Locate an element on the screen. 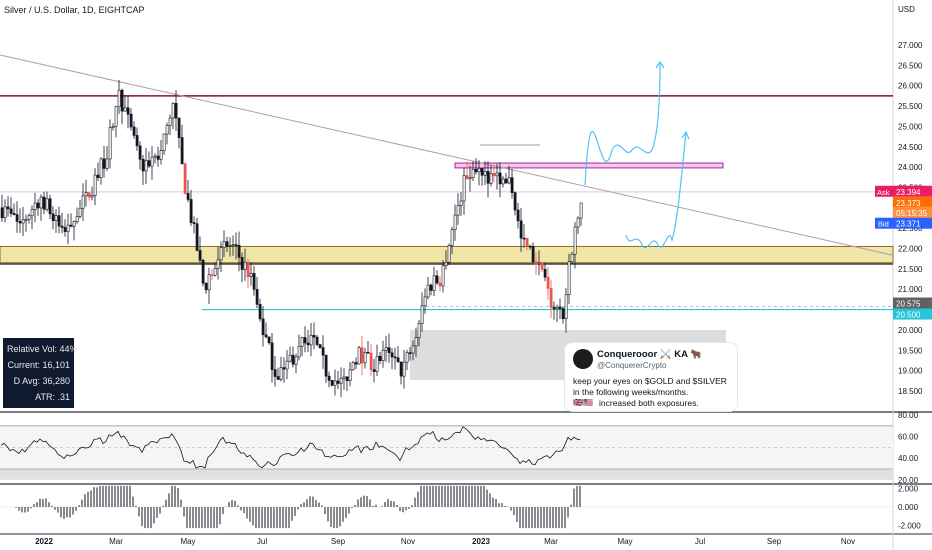 The width and height of the screenshot is (932, 550). cyan-level-tag-bg is located at coordinates (912, 314).